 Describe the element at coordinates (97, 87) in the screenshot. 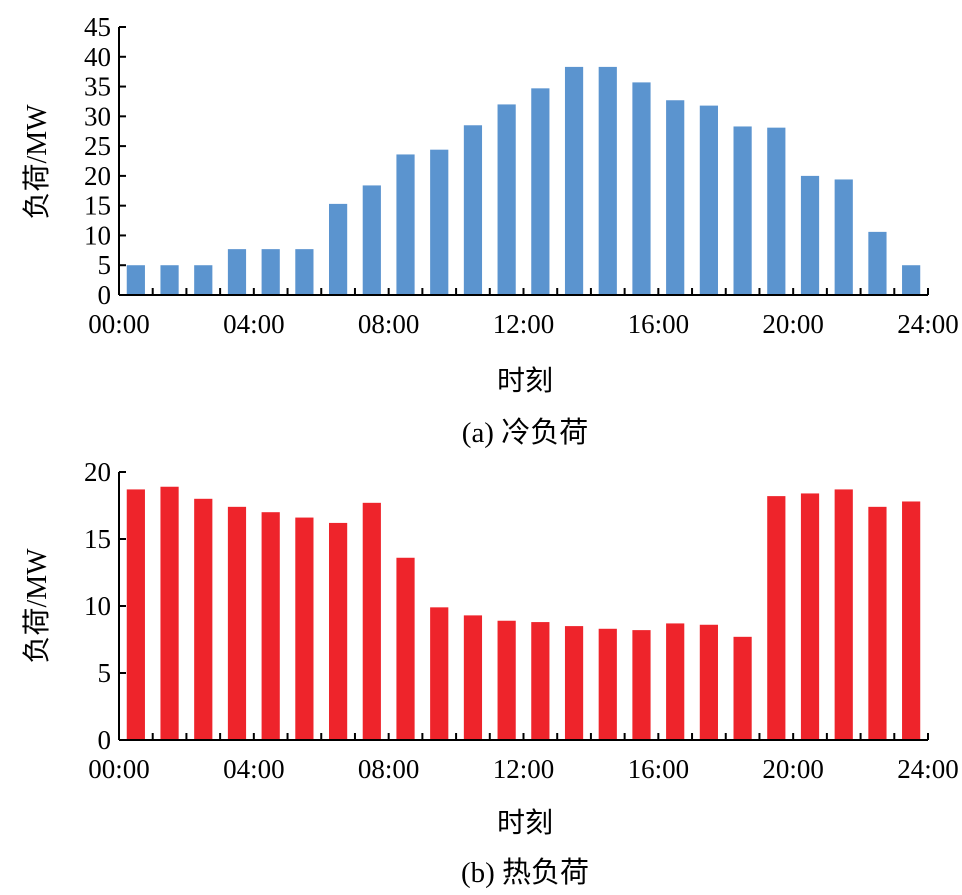

I see `y-tick-label: 35` at that location.